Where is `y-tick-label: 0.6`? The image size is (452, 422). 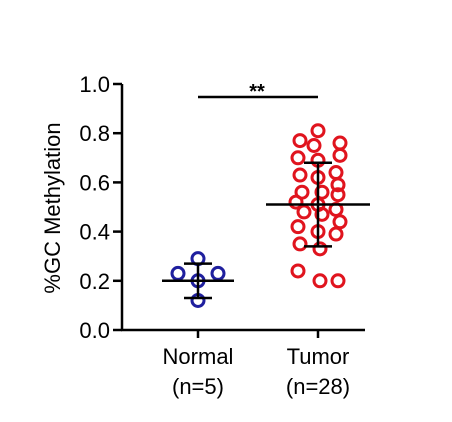 y-tick-label: 0.6 is located at coordinates (94, 182).